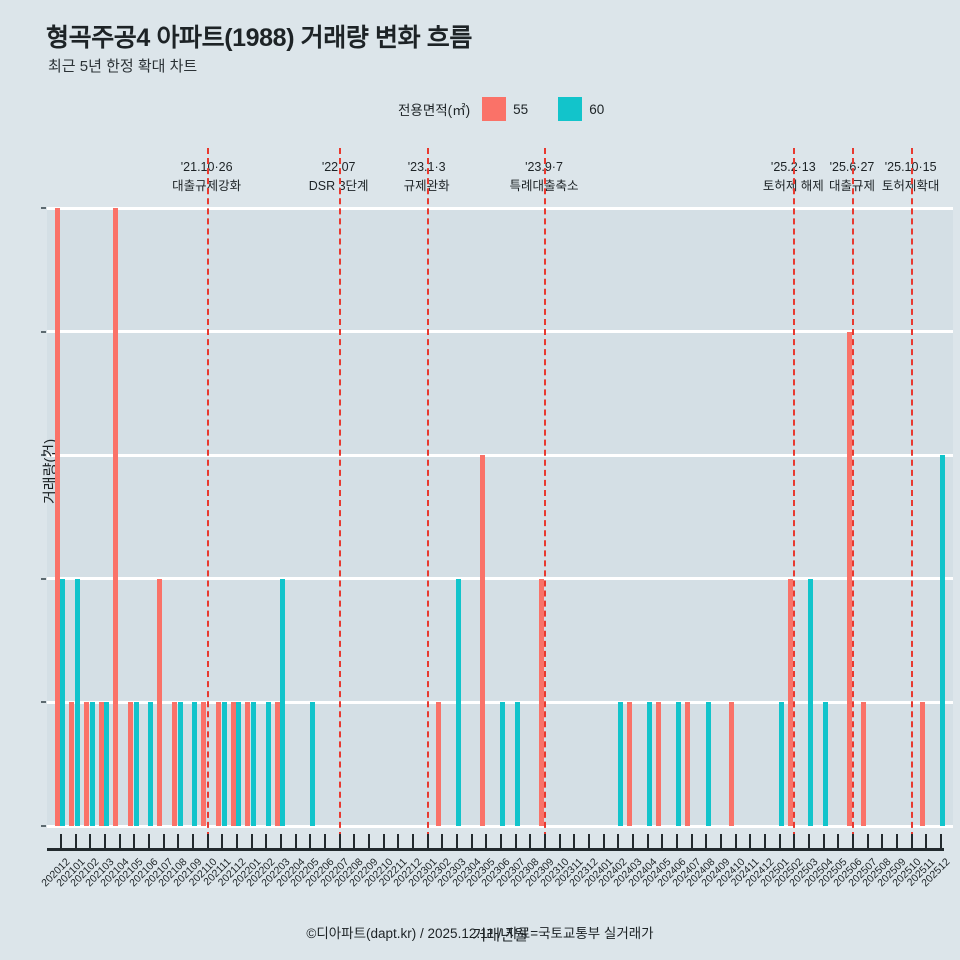  What do you see at coordinates (544, 167) in the screenshot?
I see `event-date-202309: '23.9·7` at bounding box center [544, 167].